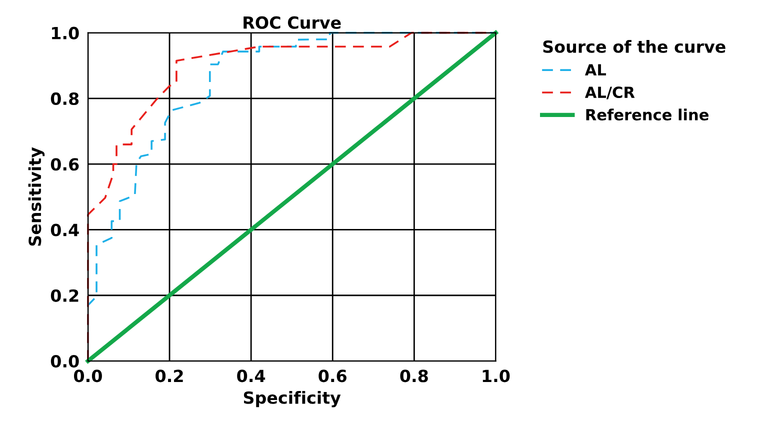 The height and width of the screenshot is (421, 765). I want to click on x-tick-label: 0.6, so click(332, 376).